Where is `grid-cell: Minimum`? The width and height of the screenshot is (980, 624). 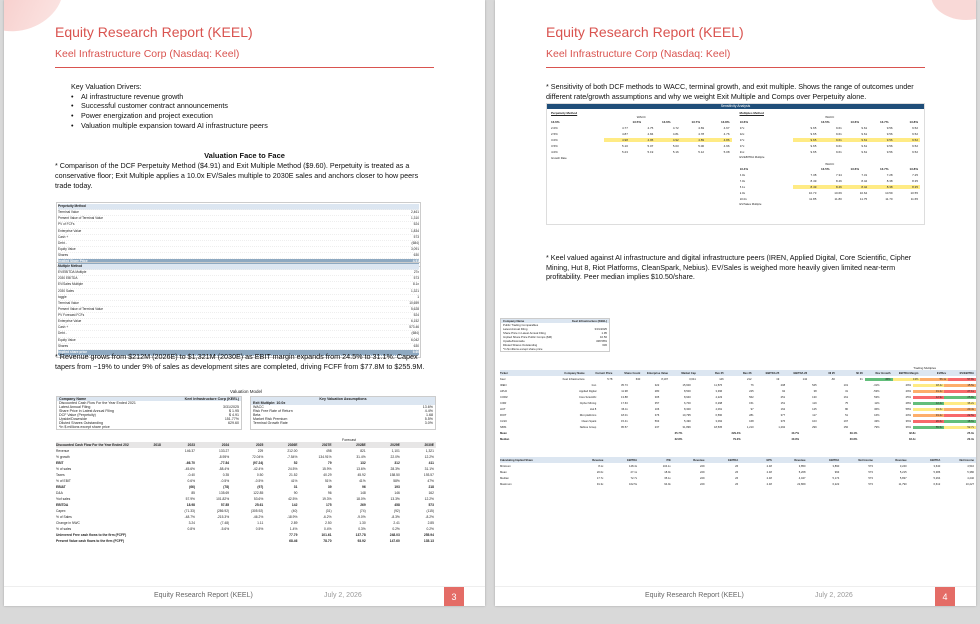
grid-cell: Minimum is located at coordinates (505, 466).